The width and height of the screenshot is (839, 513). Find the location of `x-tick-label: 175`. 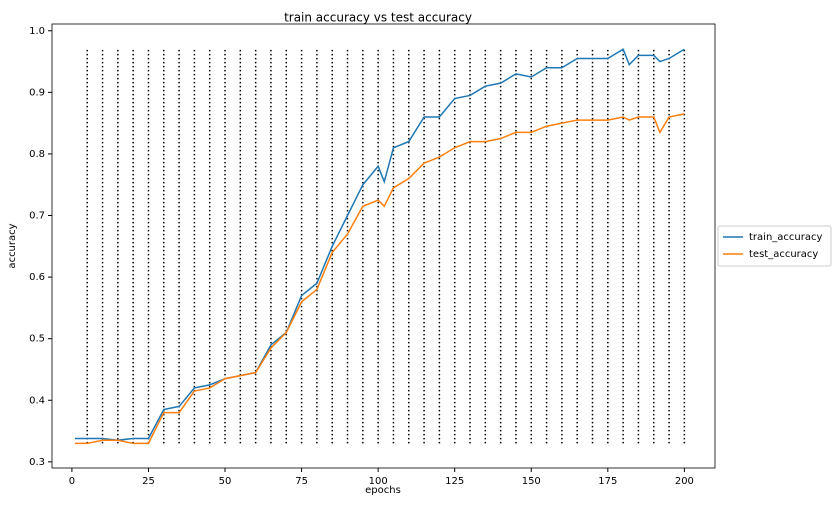

x-tick-label: 175 is located at coordinates (607, 481).